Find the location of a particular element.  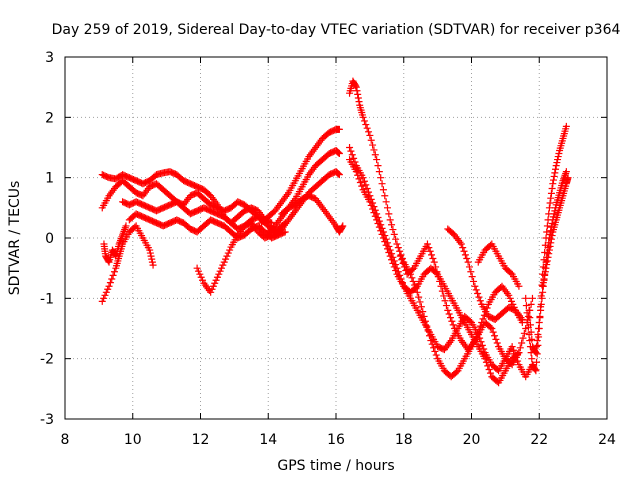

x-tick-label: 12 is located at coordinates (201, 440).